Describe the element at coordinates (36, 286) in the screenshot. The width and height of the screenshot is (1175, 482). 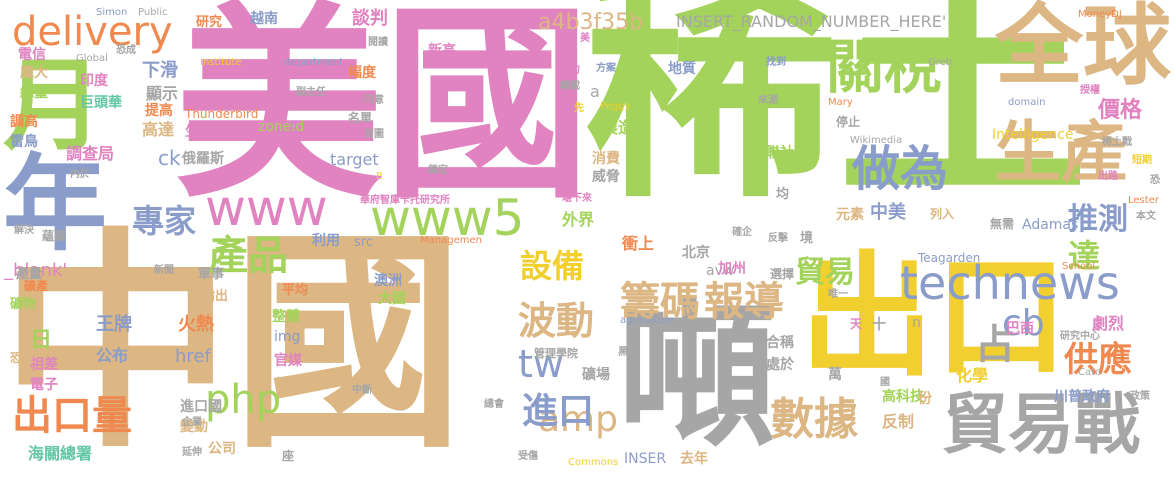
I see `word: 礦產` at that location.